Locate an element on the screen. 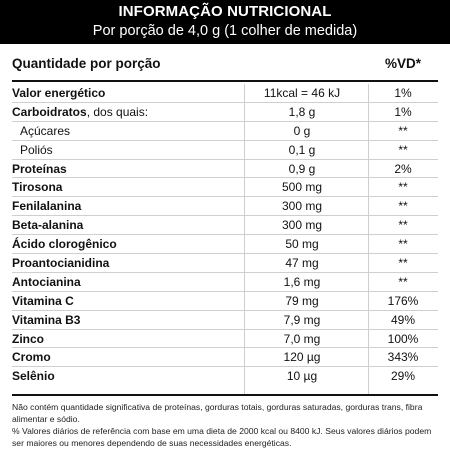 Image resolution: width=450 pixels, height=450 pixels. table-row: Antocianina 1,6 mg ** is located at coordinates (225, 282).